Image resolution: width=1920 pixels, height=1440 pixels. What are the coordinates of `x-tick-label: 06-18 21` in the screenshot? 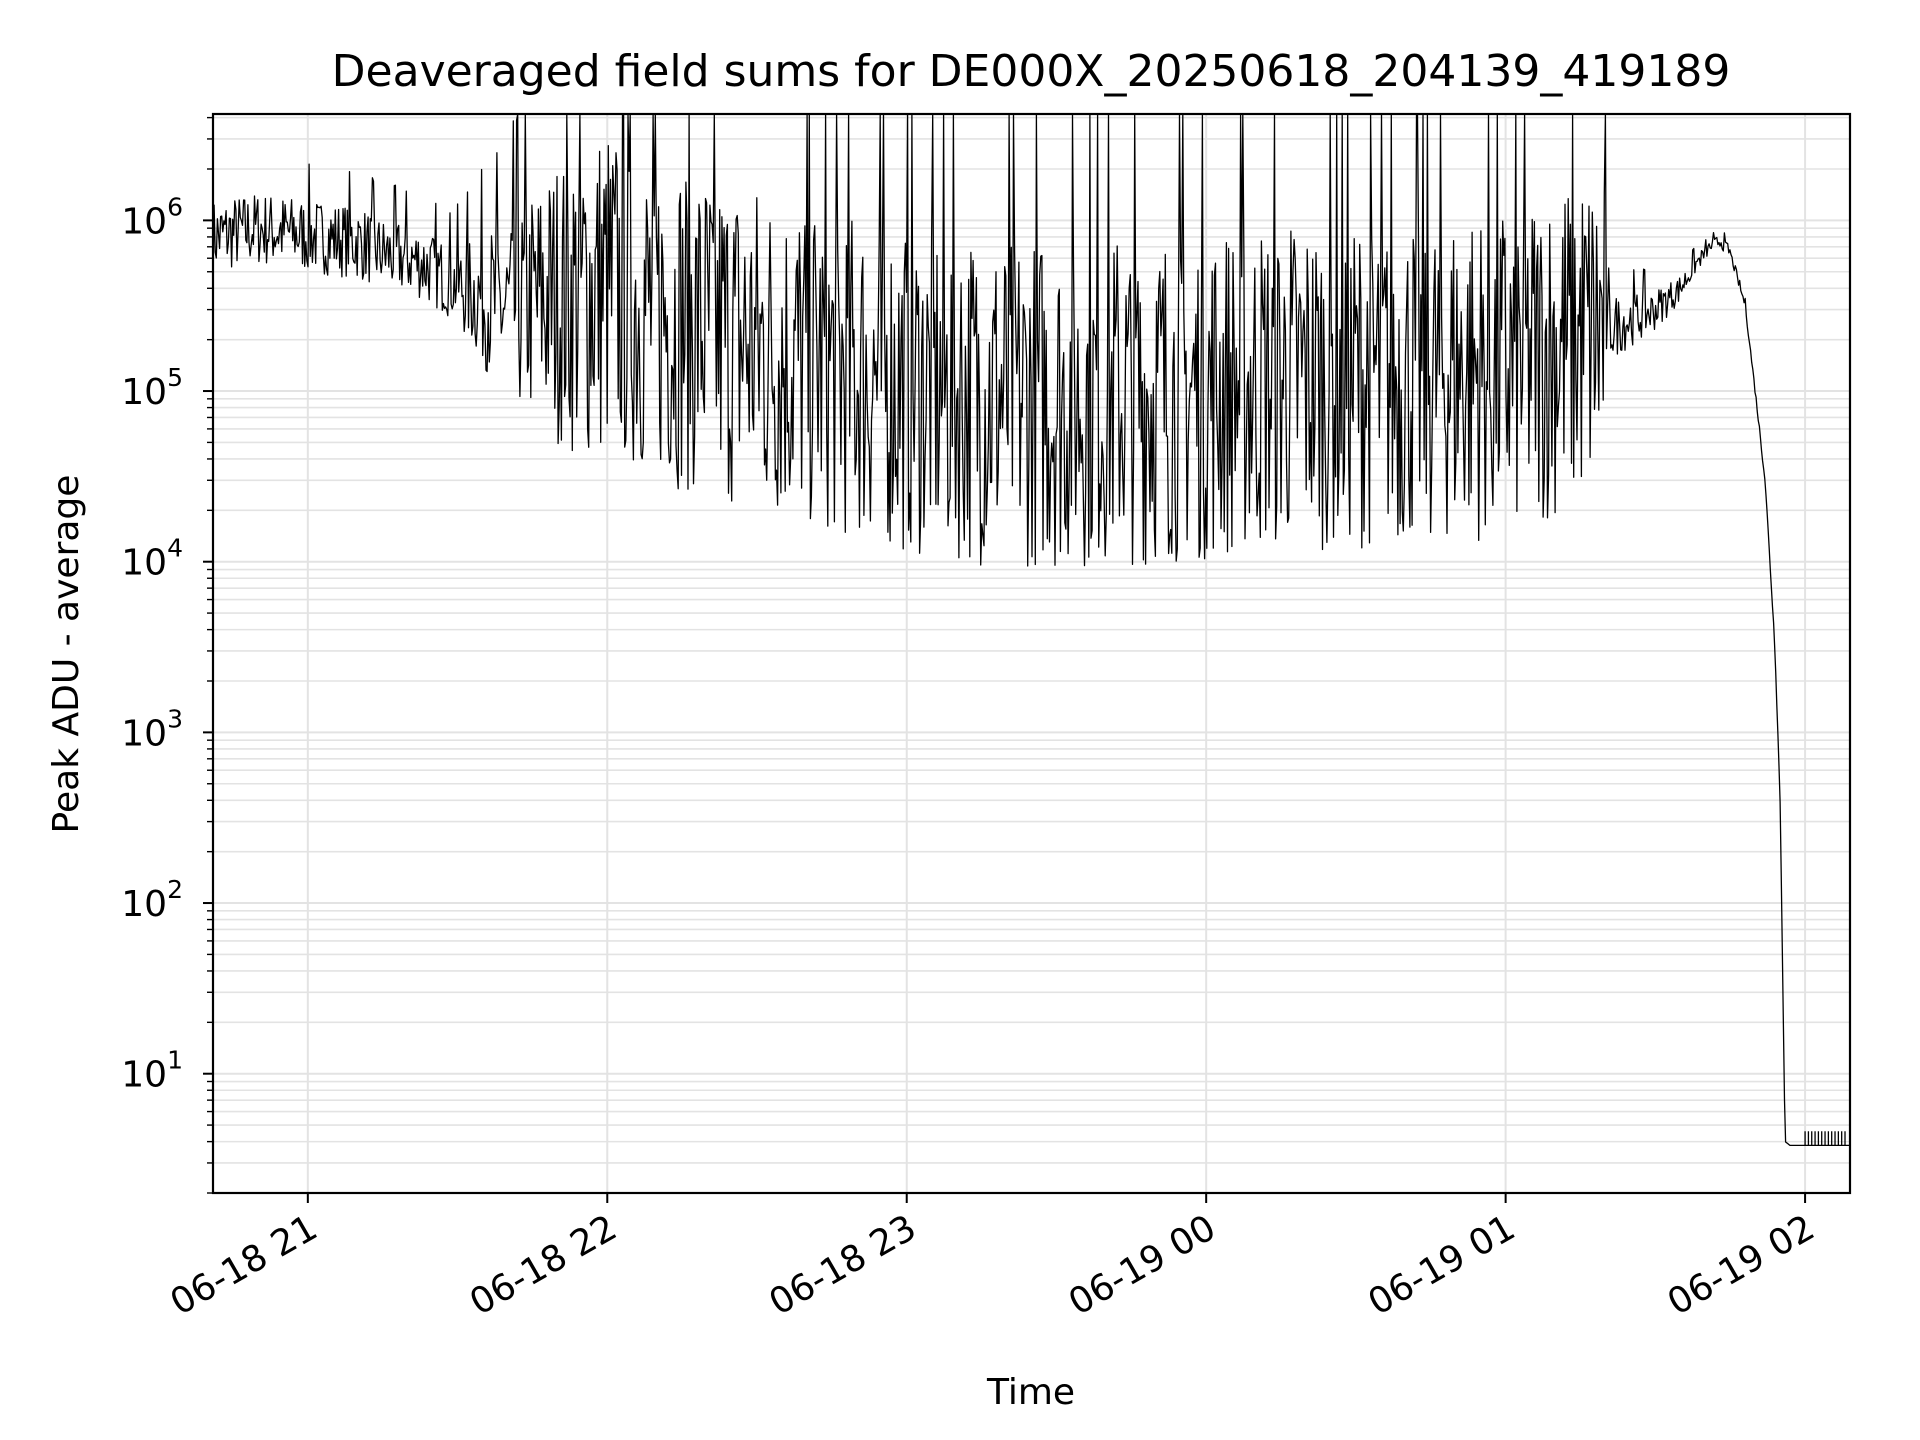 It's located at (244, 1265).